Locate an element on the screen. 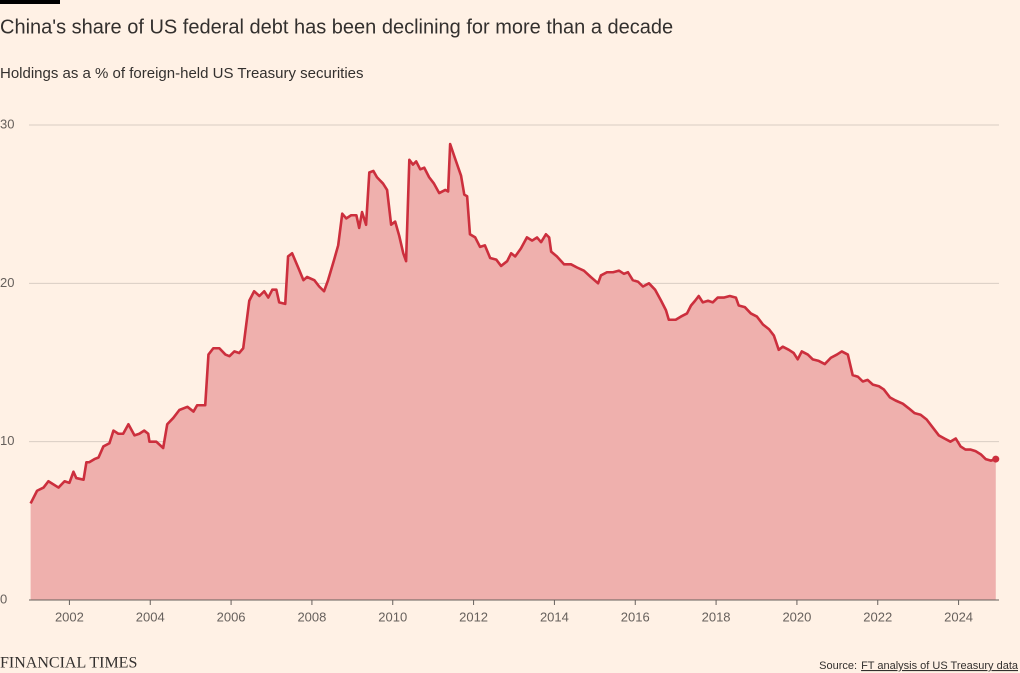 This screenshot has width=1020, height=673. x-tick-label: 2020 is located at coordinates (796, 616).